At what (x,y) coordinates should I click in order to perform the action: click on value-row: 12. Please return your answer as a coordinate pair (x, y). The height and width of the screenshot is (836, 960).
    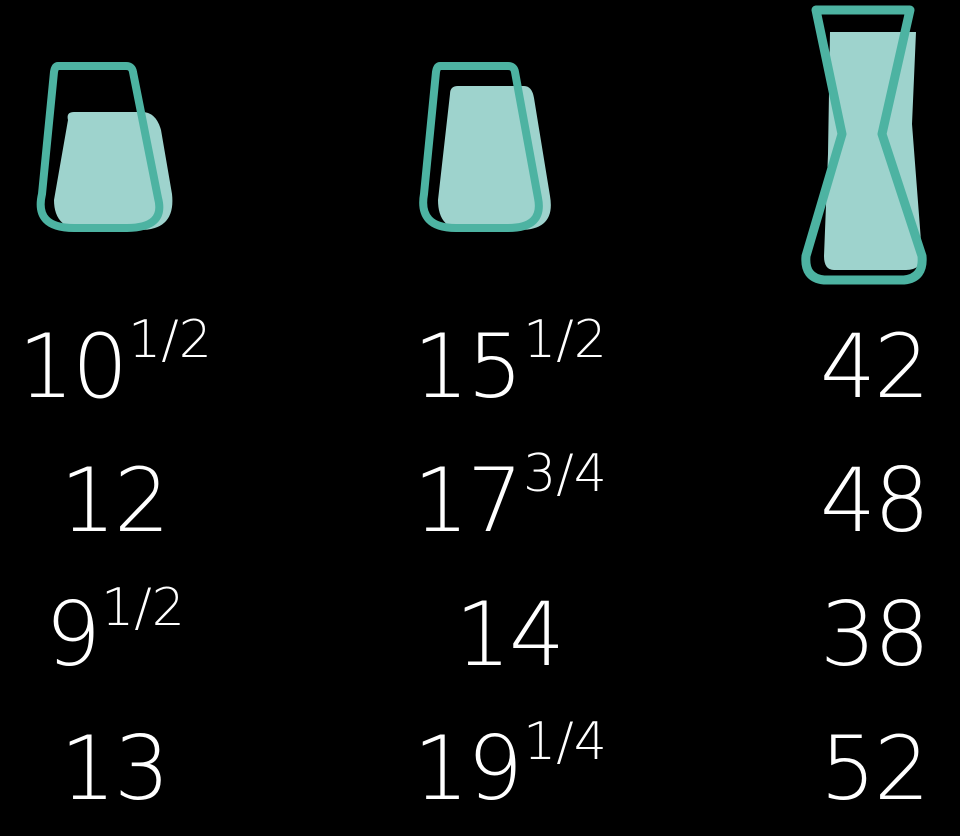
    Looking at the image, I should click on (115, 501).